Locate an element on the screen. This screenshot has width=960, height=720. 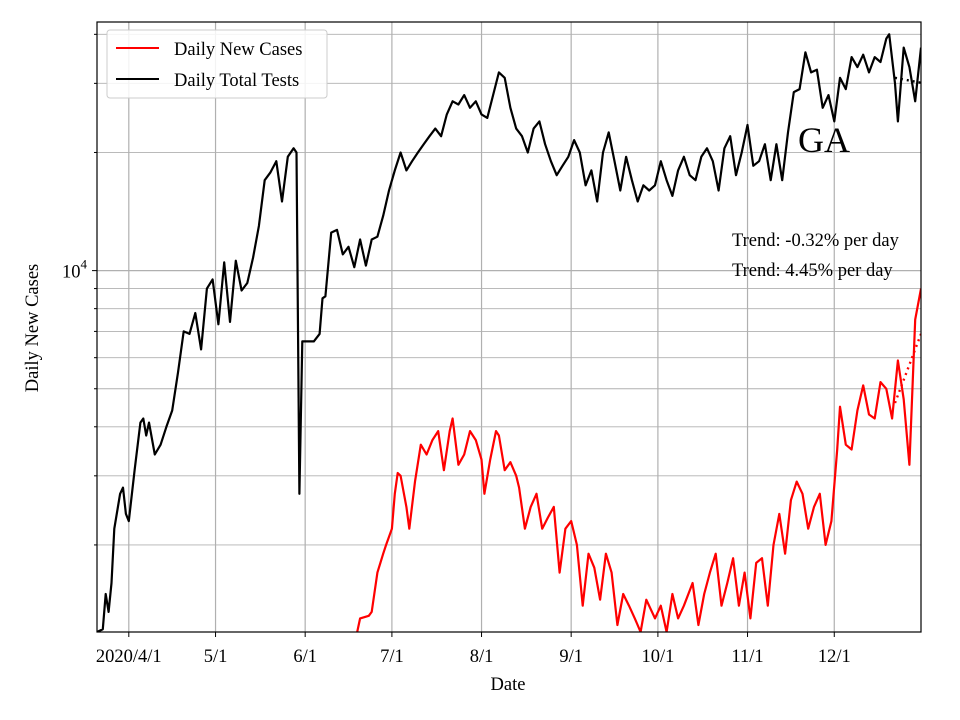
x-tick-label: 12/1 is located at coordinates (834, 657).